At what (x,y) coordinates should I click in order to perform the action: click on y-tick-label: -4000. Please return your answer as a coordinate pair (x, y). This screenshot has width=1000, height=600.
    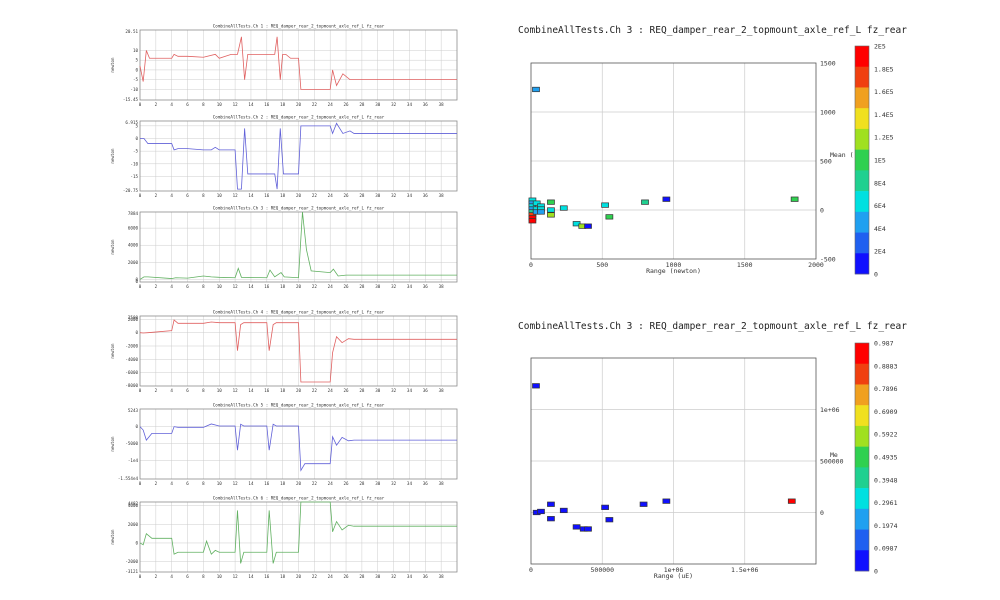
    Looking at the image, I should click on (131, 359).